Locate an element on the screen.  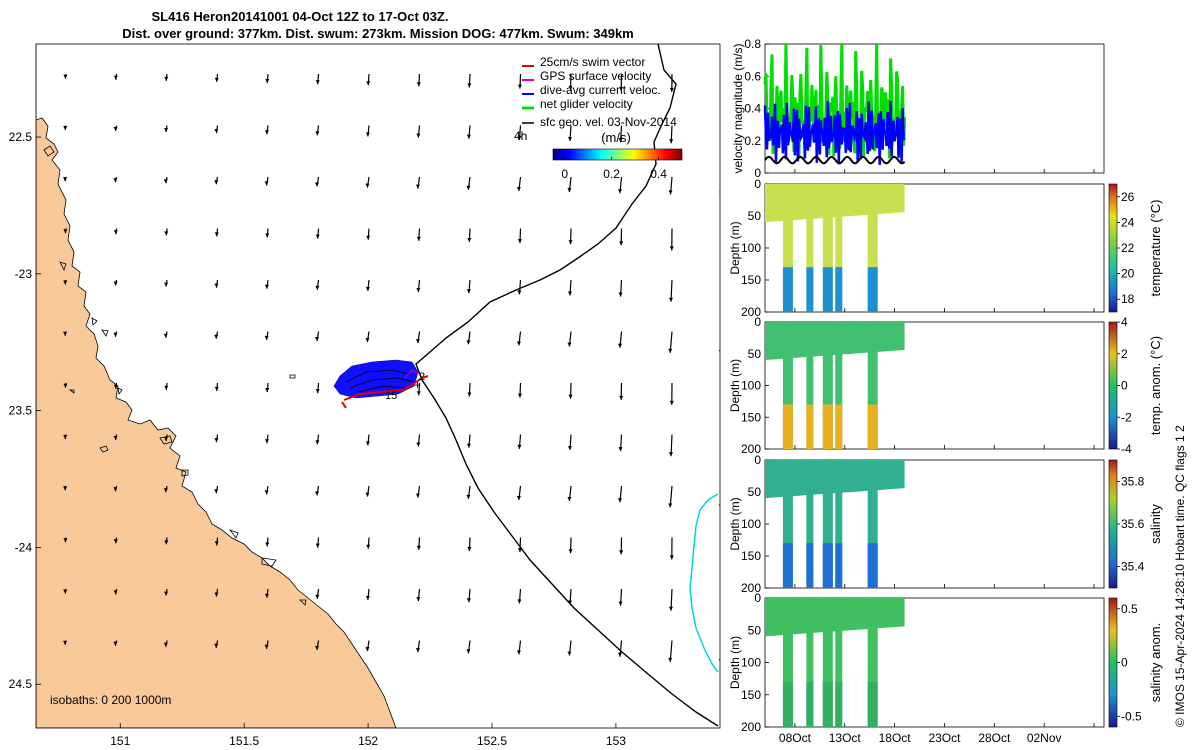
colorbar-unit: (m/s) is located at coordinates (616, 137).